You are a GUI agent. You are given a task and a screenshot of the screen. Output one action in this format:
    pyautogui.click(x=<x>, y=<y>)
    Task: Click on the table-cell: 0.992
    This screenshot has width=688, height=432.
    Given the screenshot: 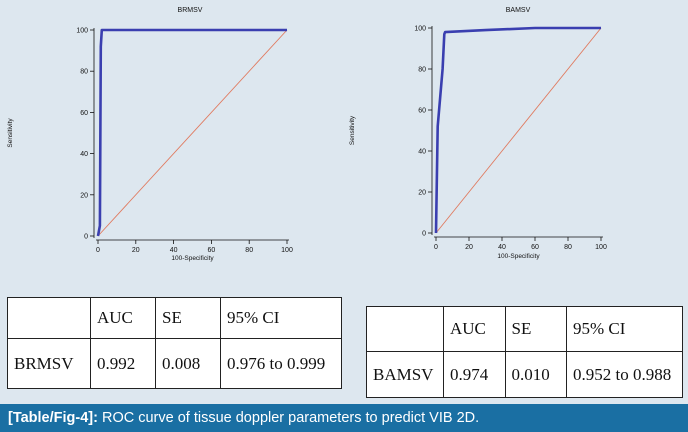 What is the action you would take?
    pyautogui.click(x=123, y=363)
    